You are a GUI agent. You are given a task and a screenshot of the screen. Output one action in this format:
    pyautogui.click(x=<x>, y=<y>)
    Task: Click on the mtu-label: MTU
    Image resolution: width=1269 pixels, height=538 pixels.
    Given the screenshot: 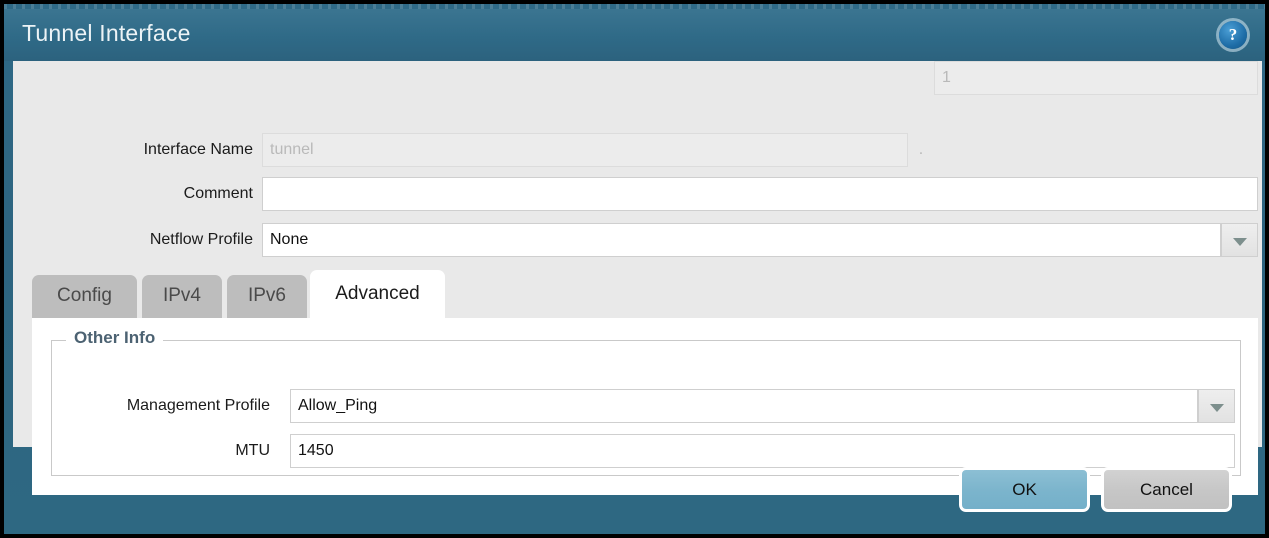 What is the action you would take?
    pyautogui.click(x=252, y=450)
    